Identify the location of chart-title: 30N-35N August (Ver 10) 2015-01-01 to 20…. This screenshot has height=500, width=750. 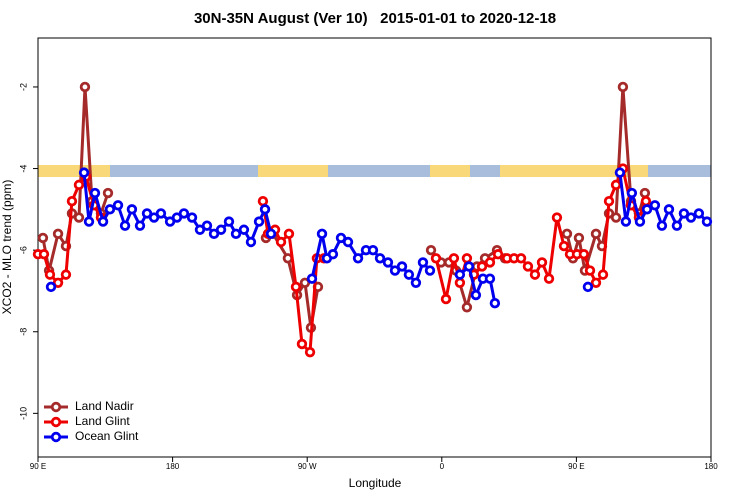
(375, 18).